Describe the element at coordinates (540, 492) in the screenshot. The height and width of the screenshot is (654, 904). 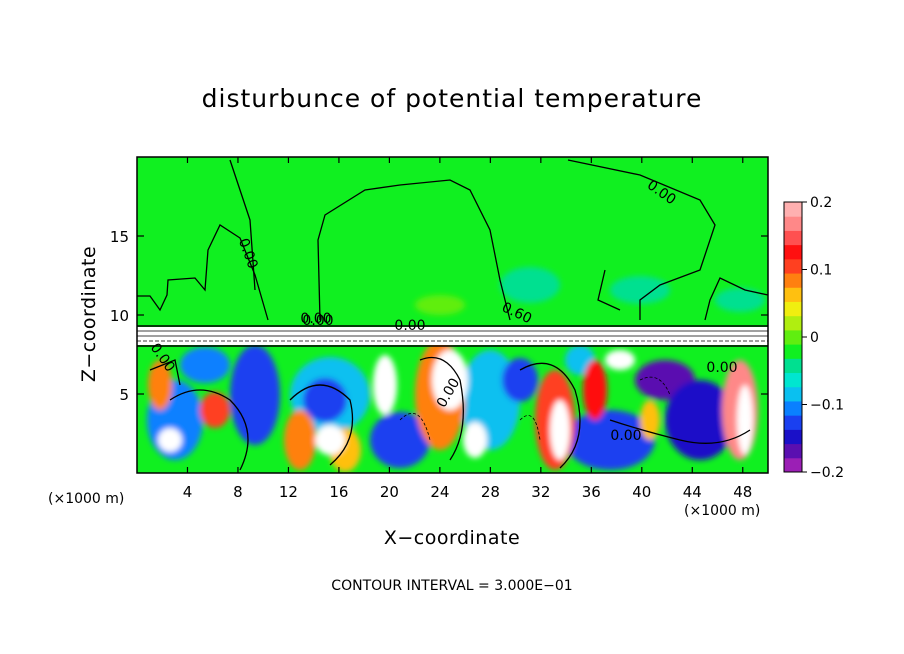
I see `x-tick-label: 32` at that location.